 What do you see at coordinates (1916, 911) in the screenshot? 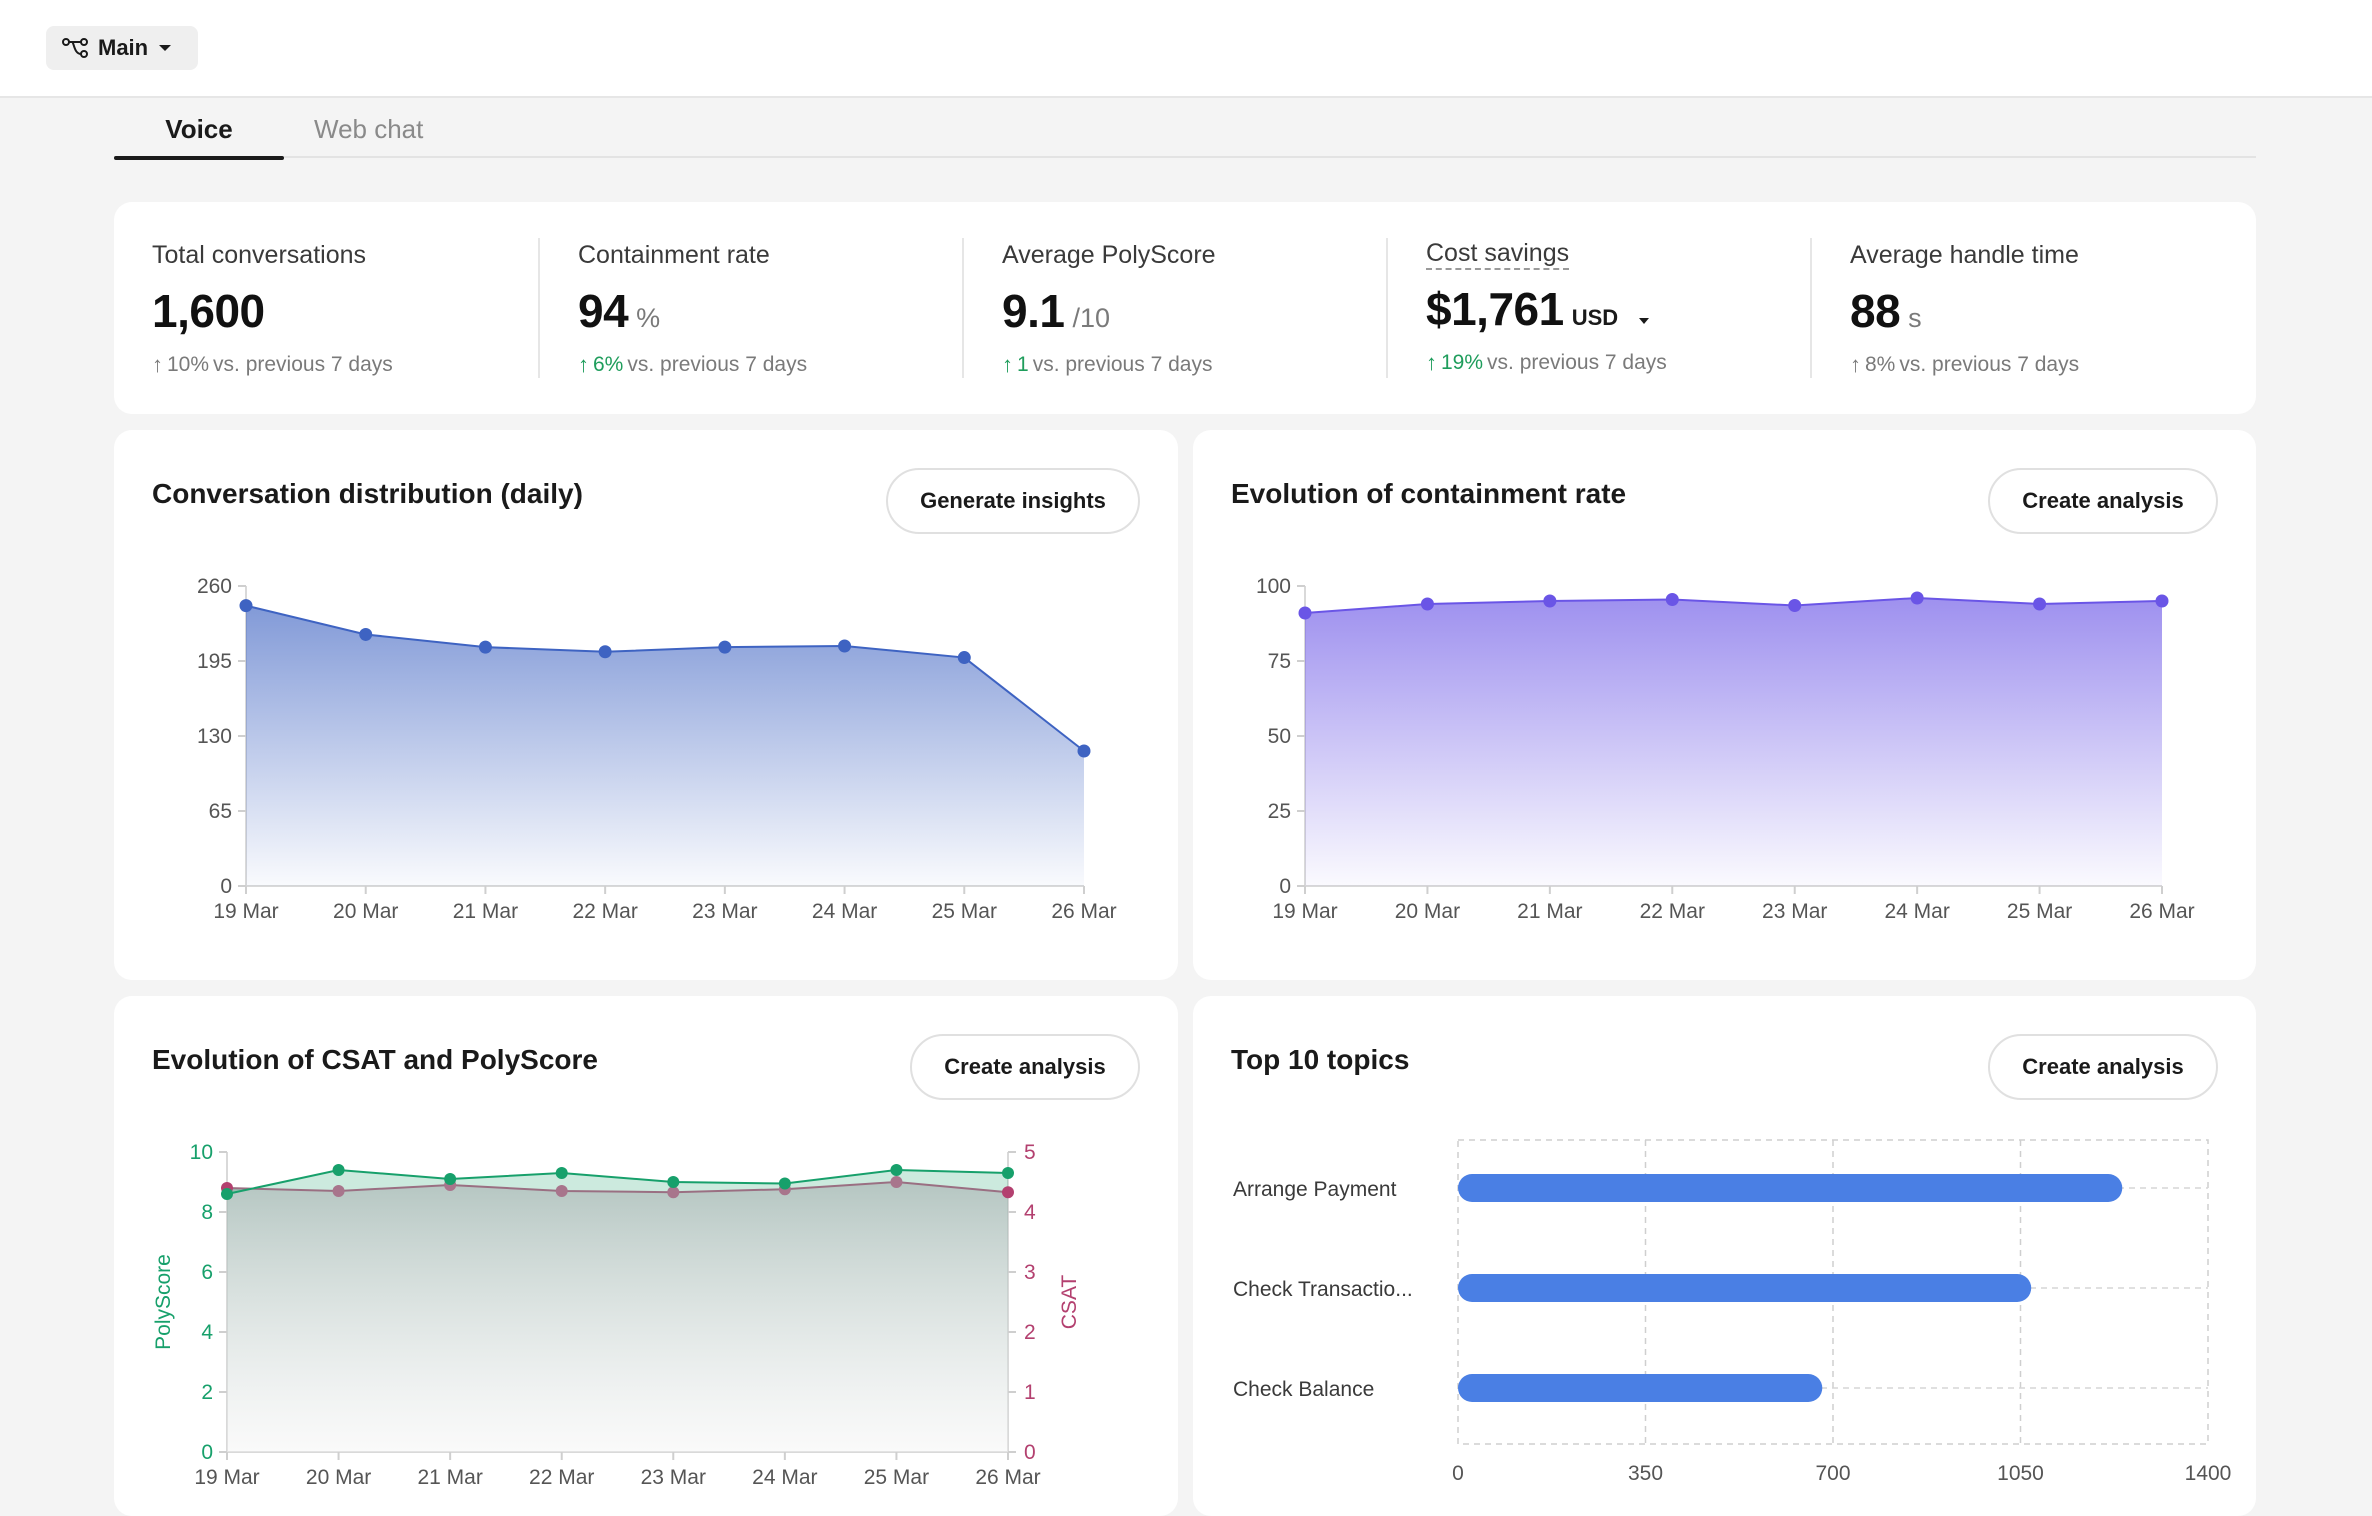
I see `x-tick-label: 24 Mar` at bounding box center [1916, 911].